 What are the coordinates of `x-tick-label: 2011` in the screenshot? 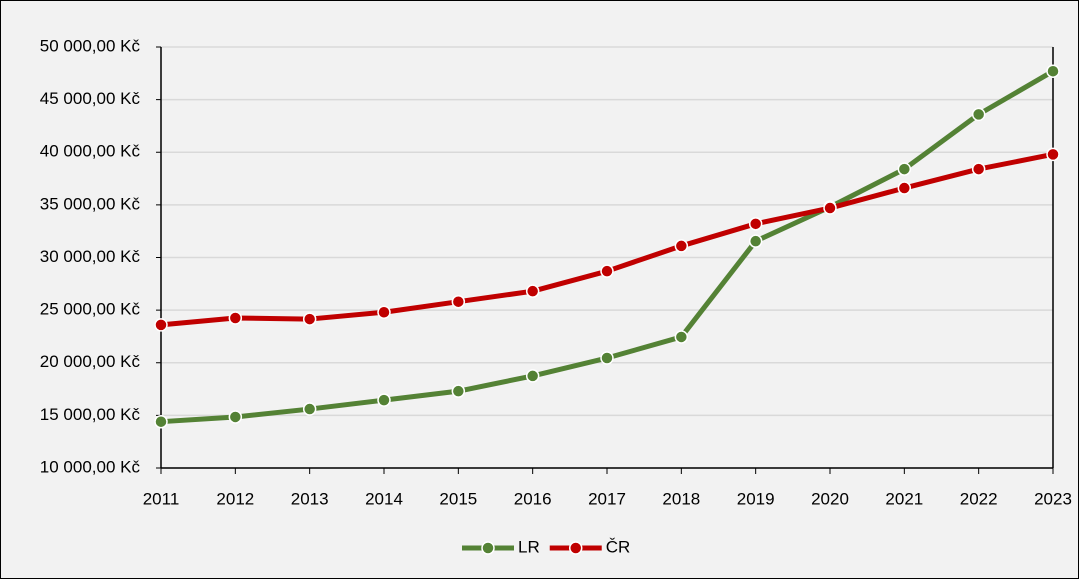 It's located at (161, 498).